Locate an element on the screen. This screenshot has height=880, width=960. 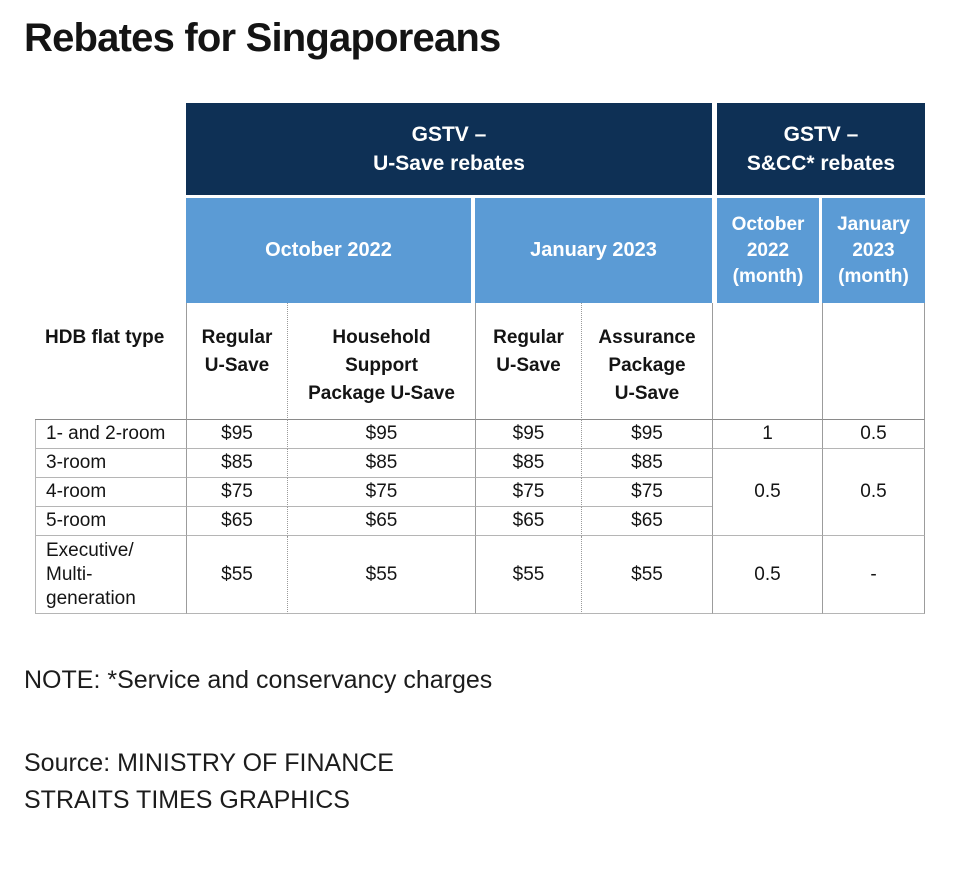
group-header-gstv-usave: GSTV – U-Save rebates is located at coordinates (449, 150).